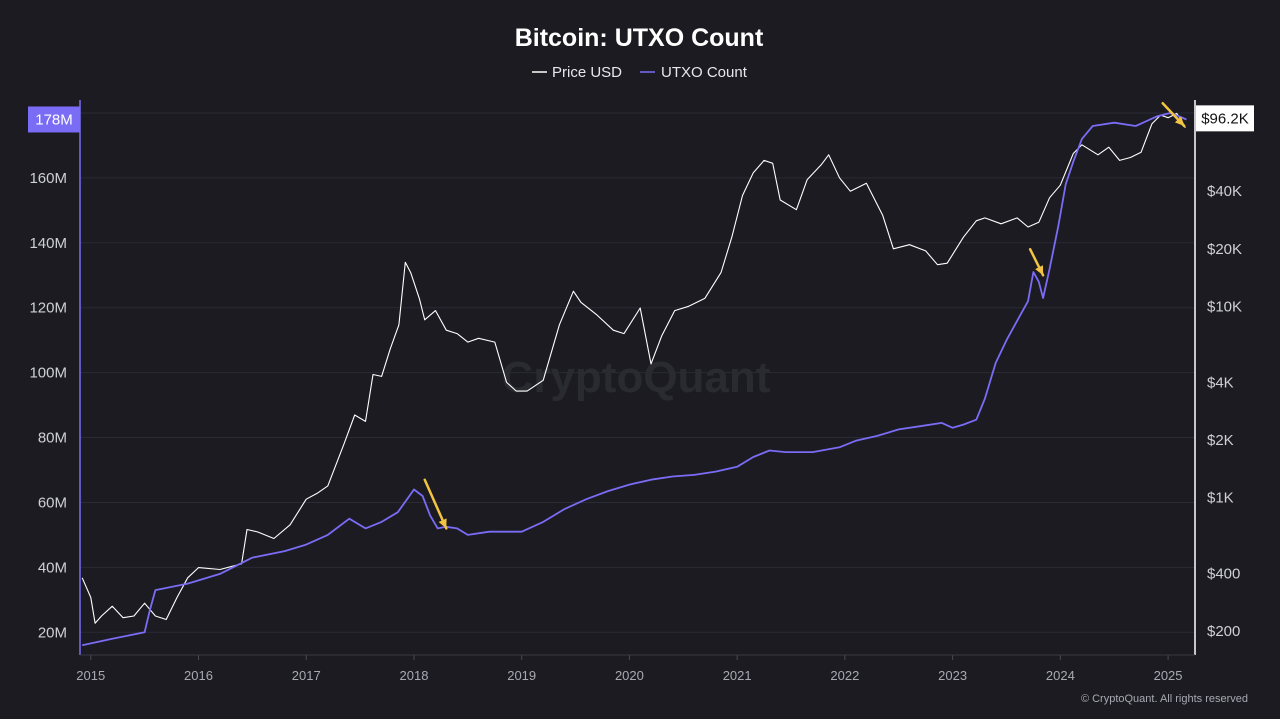  I want to click on watermark: CryptoQuant, so click(636, 377).